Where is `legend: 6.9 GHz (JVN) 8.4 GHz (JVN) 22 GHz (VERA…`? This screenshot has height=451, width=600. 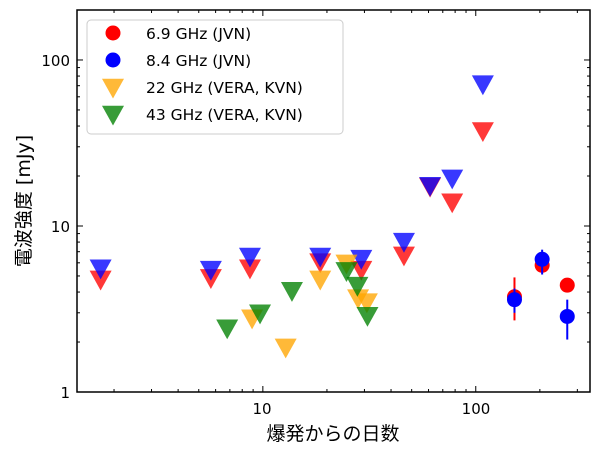 legend: 6.9 GHz (JVN) 8.4 GHz (JVN) 22 GHz (VERA… is located at coordinates (215, 77).